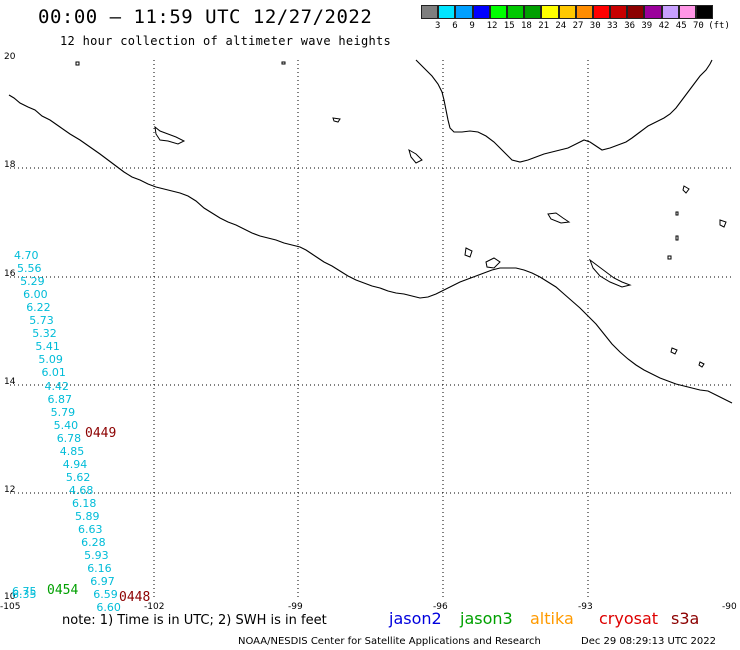 The height and width of the screenshot is (650, 740). Describe the element at coordinates (612, 26) in the screenshot. I see `color-scale-label: 33` at that location.